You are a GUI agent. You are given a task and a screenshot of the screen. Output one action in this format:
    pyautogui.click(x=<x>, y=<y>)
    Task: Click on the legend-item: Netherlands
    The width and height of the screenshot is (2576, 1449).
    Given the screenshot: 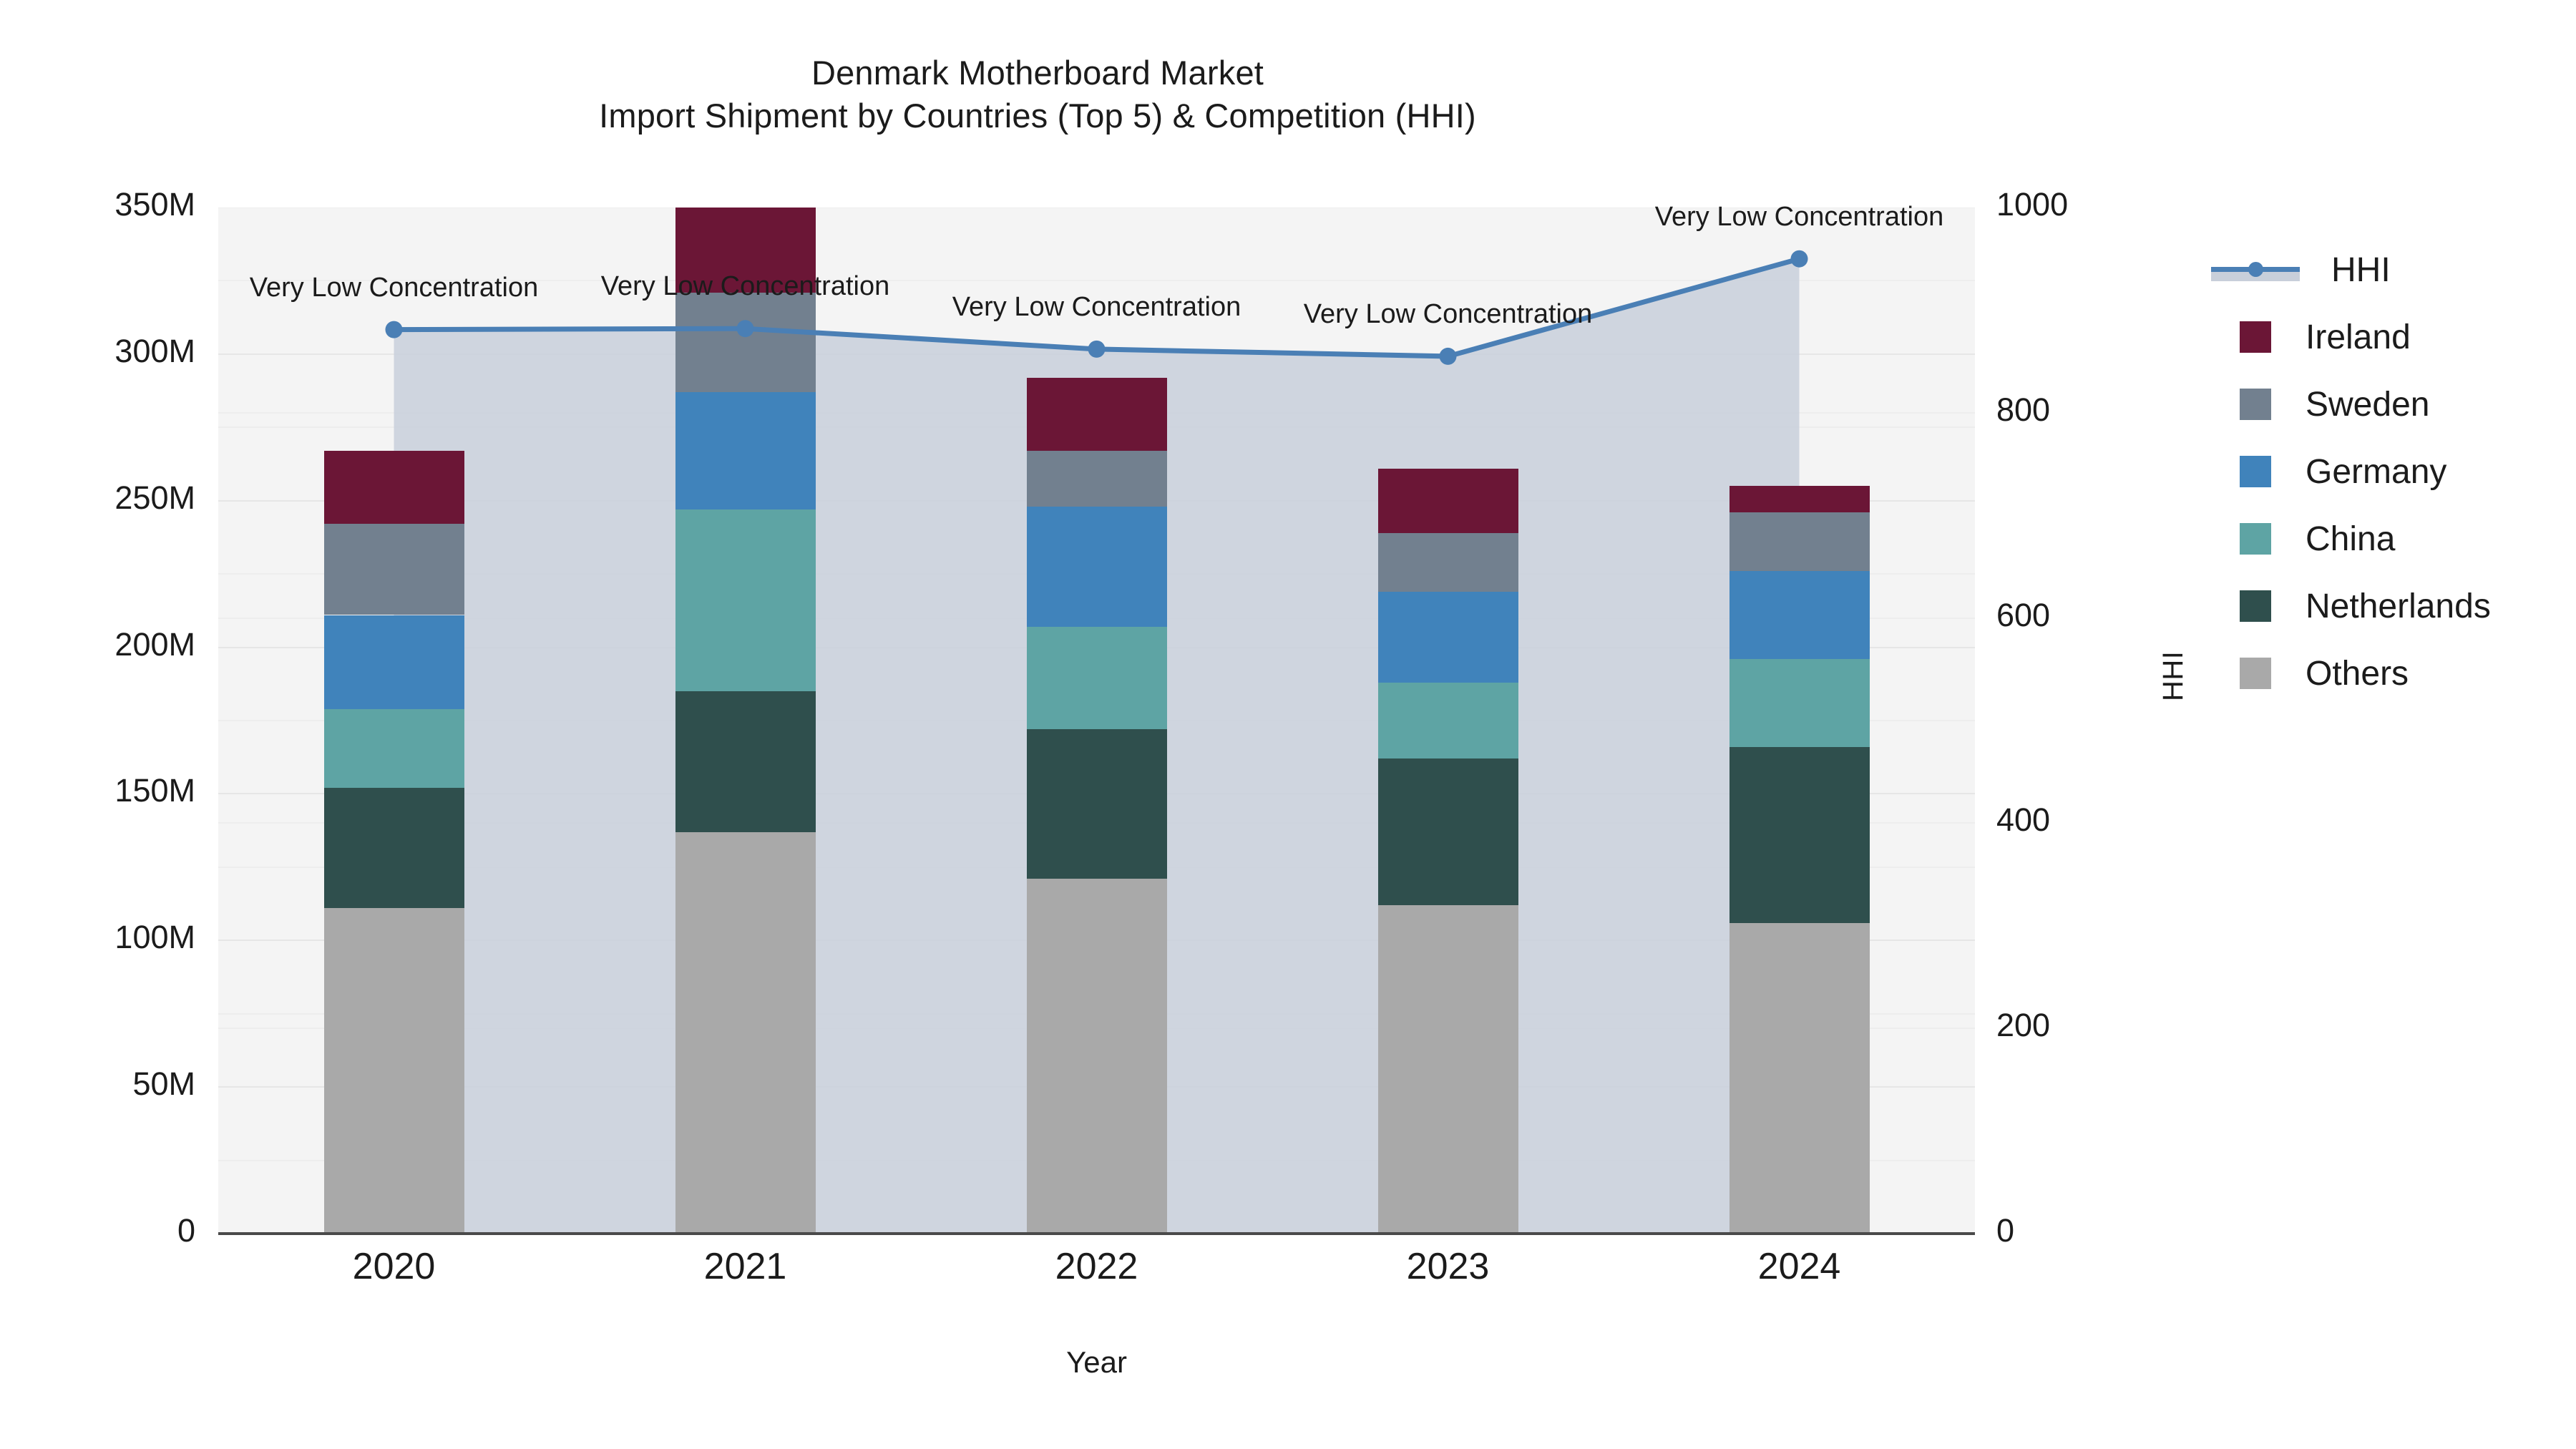 What is the action you would take?
    pyautogui.click(x=2386, y=606)
    